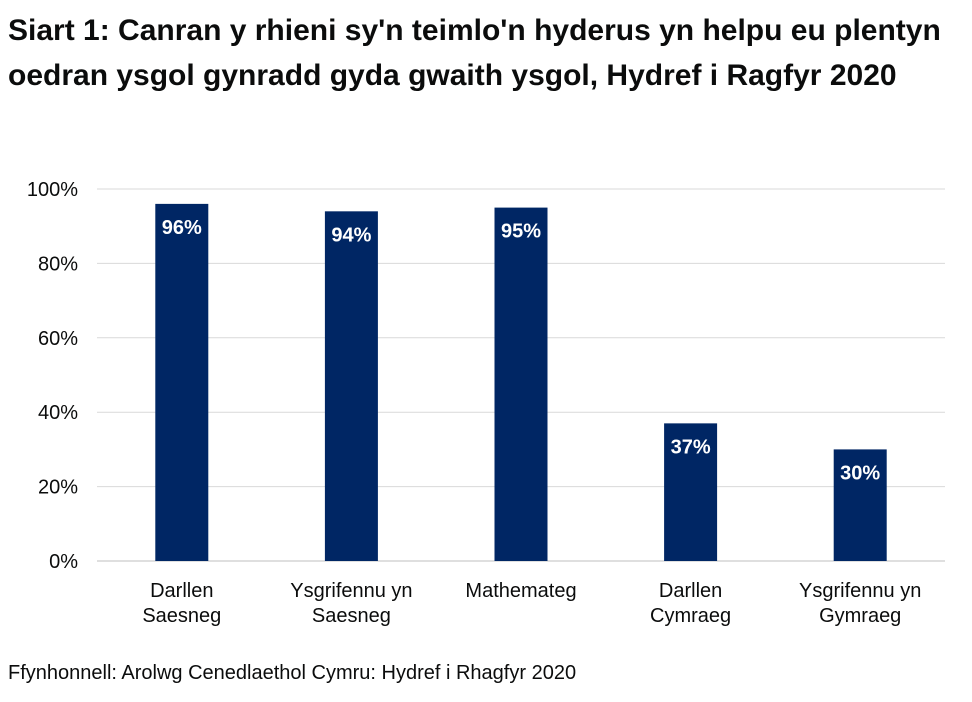  Describe the element at coordinates (520, 591) in the screenshot. I see `x-tick-label: Mathemateg` at that location.